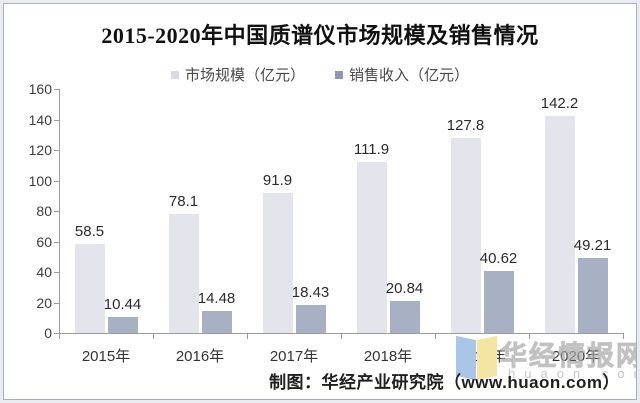  What do you see at coordinates (174, 74) in the screenshot?
I see `legend-swatch-market-size-icon` at bounding box center [174, 74].